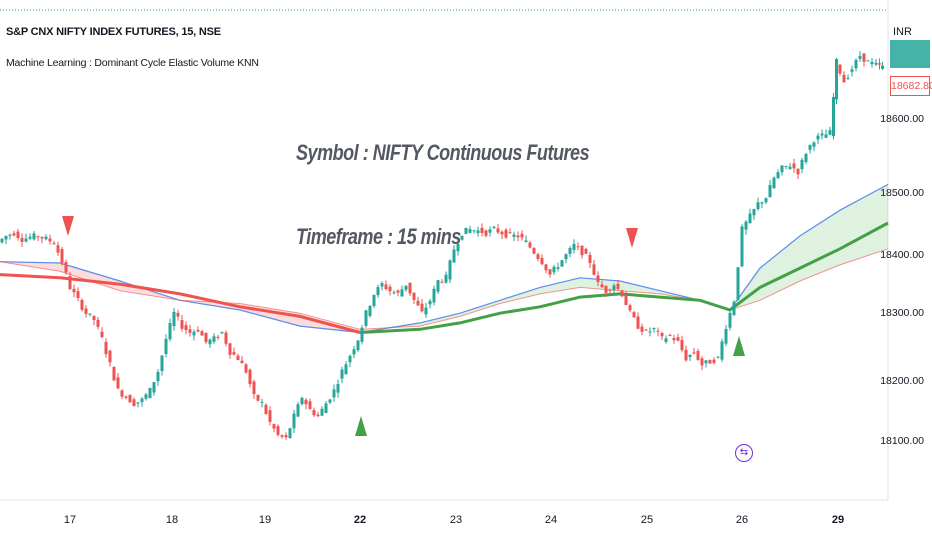 The width and height of the screenshot is (932, 550). I want to click on time-axis-label: 23, so click(456, 520).